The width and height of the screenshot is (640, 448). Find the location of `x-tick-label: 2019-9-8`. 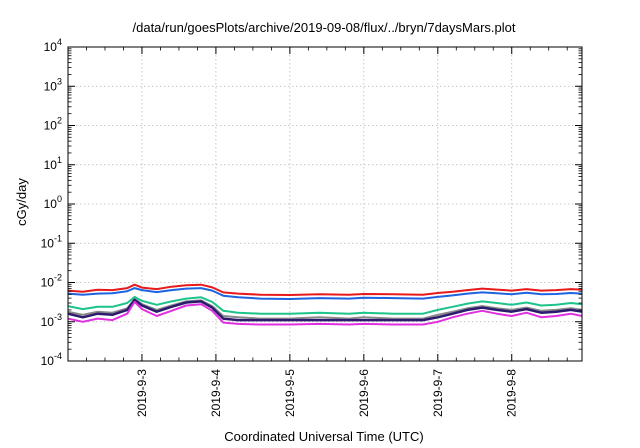

x-tick-label: 2019-9-8 is located at coordinates (512, 393).